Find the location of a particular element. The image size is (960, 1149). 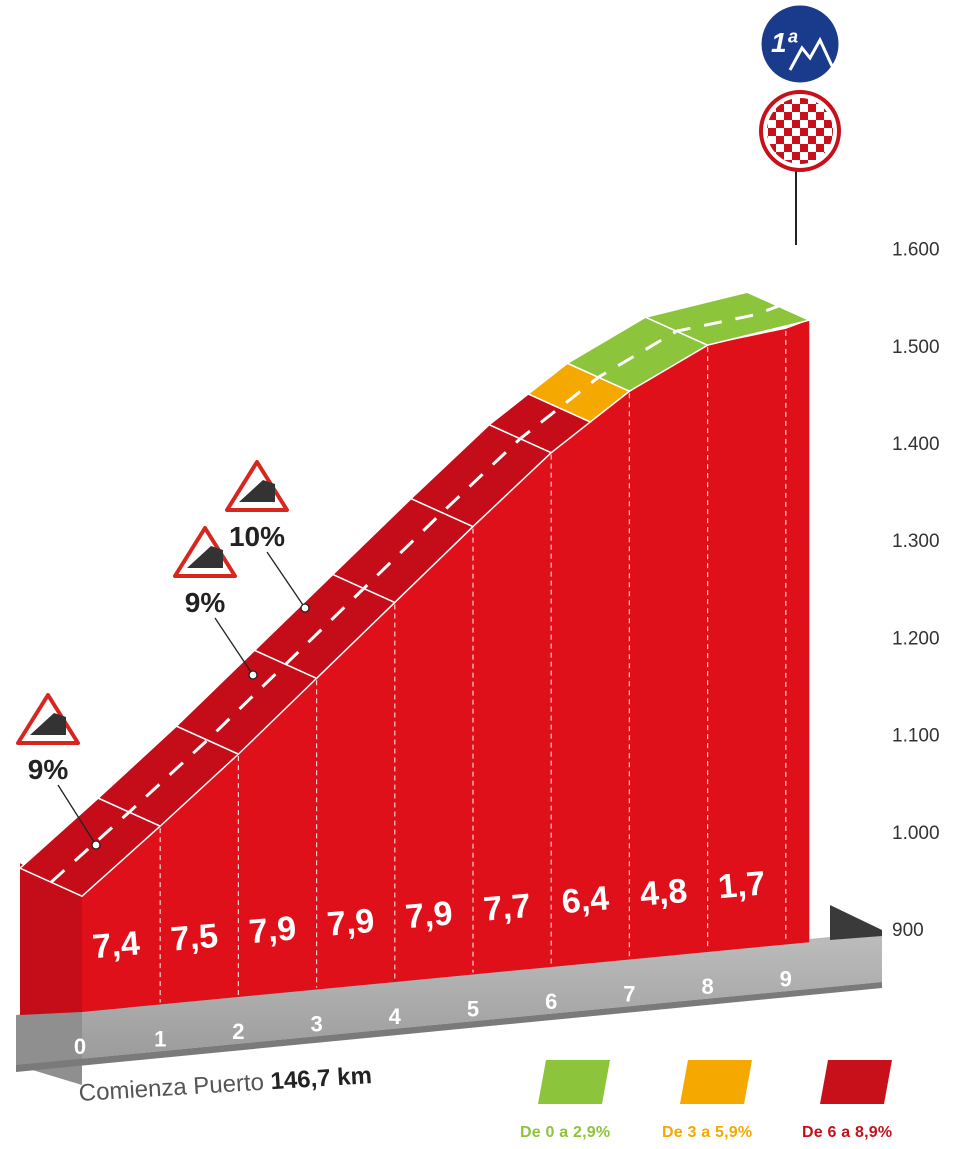

ribbon-segment is located at coordinates (727, 318).